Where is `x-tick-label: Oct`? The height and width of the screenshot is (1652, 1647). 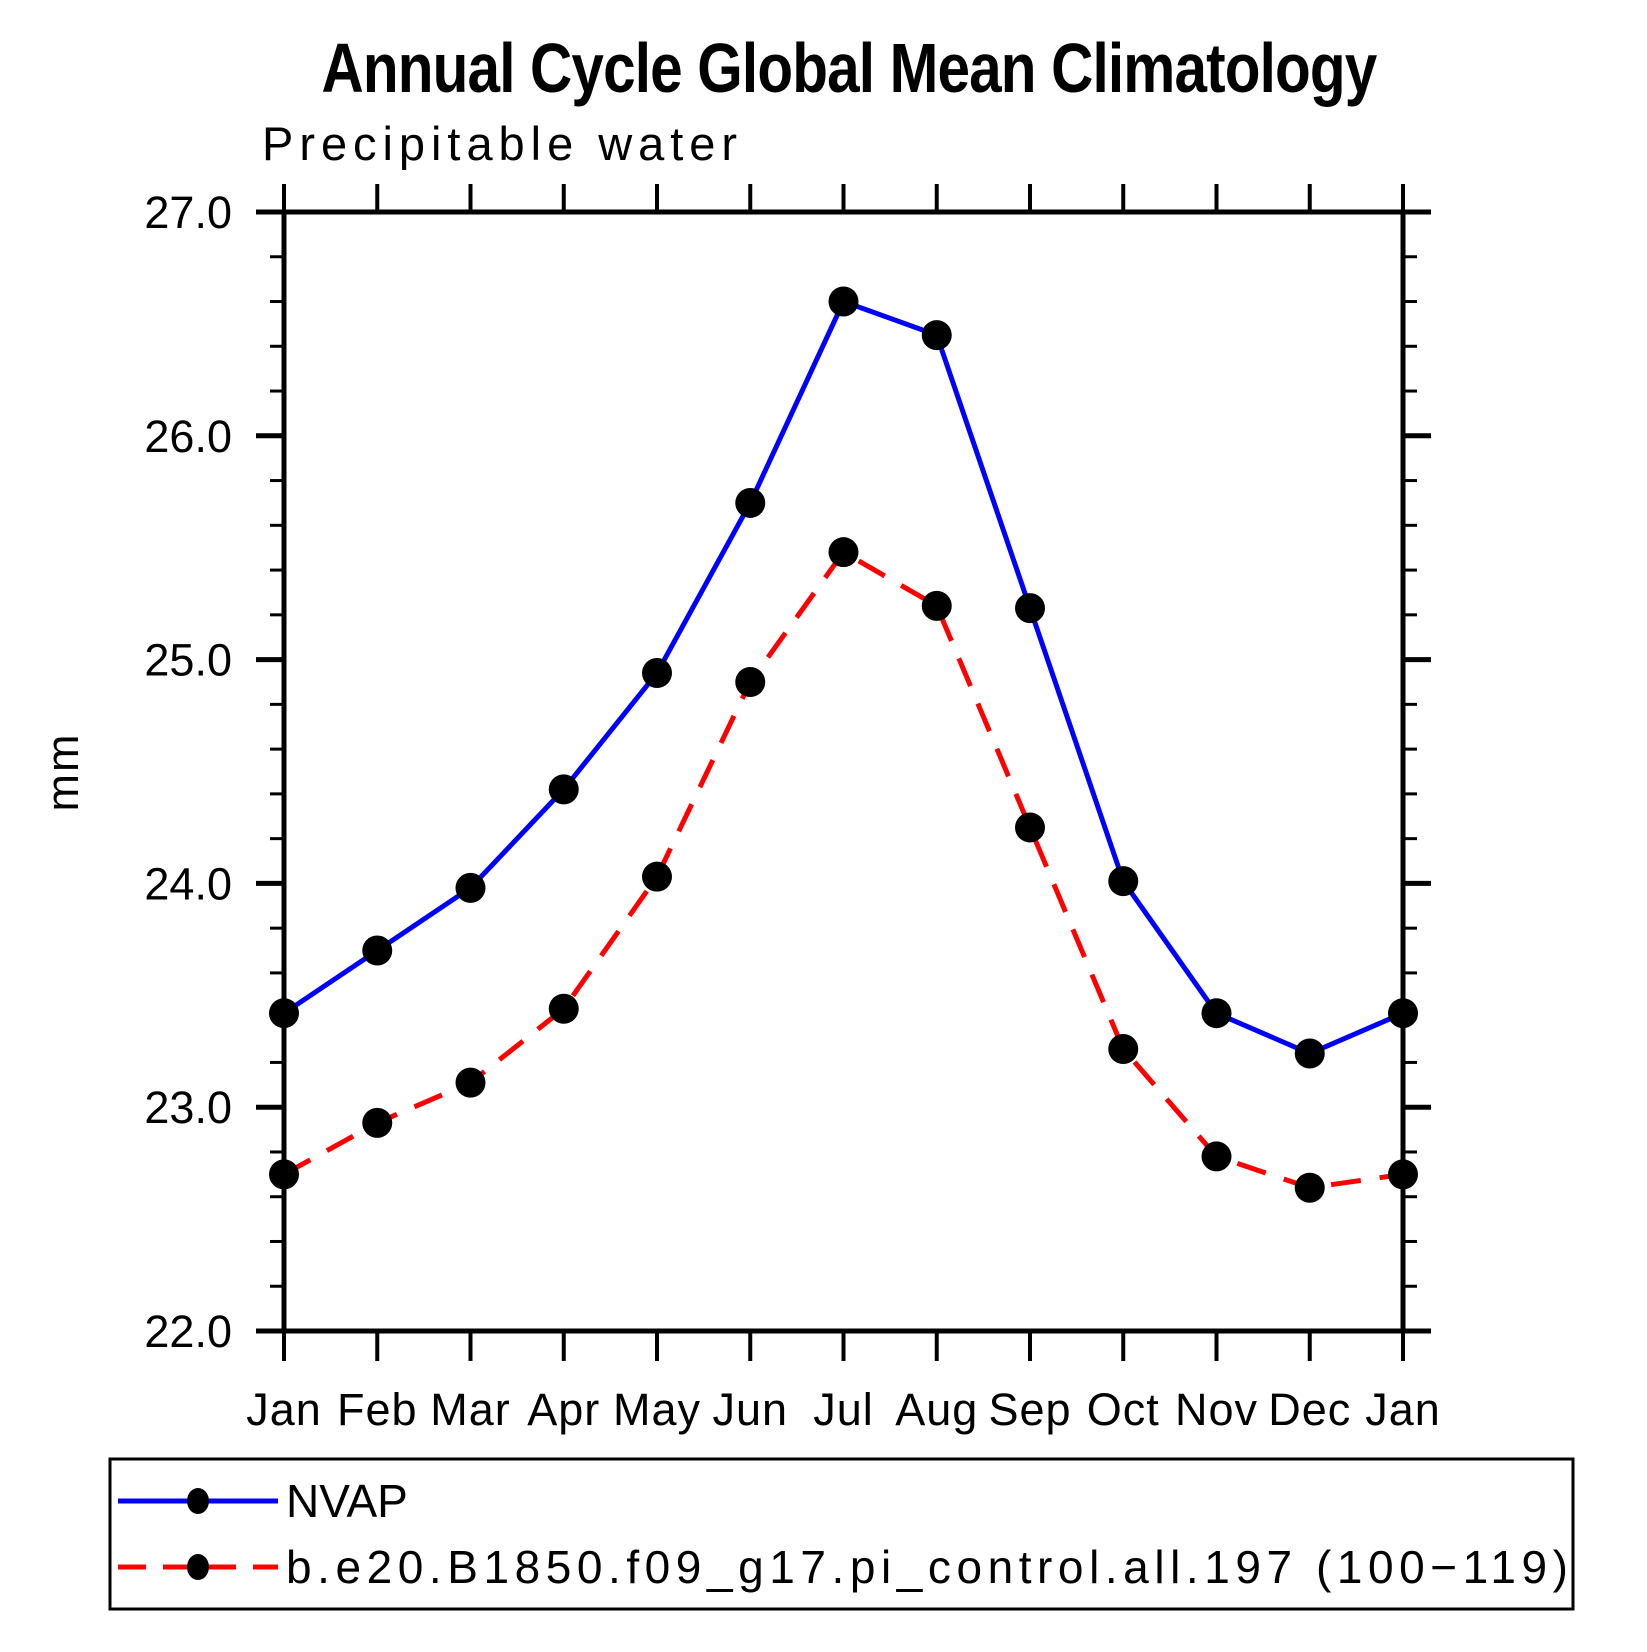
x-tick-label: Oct is located at coordinates (1123, 1409).